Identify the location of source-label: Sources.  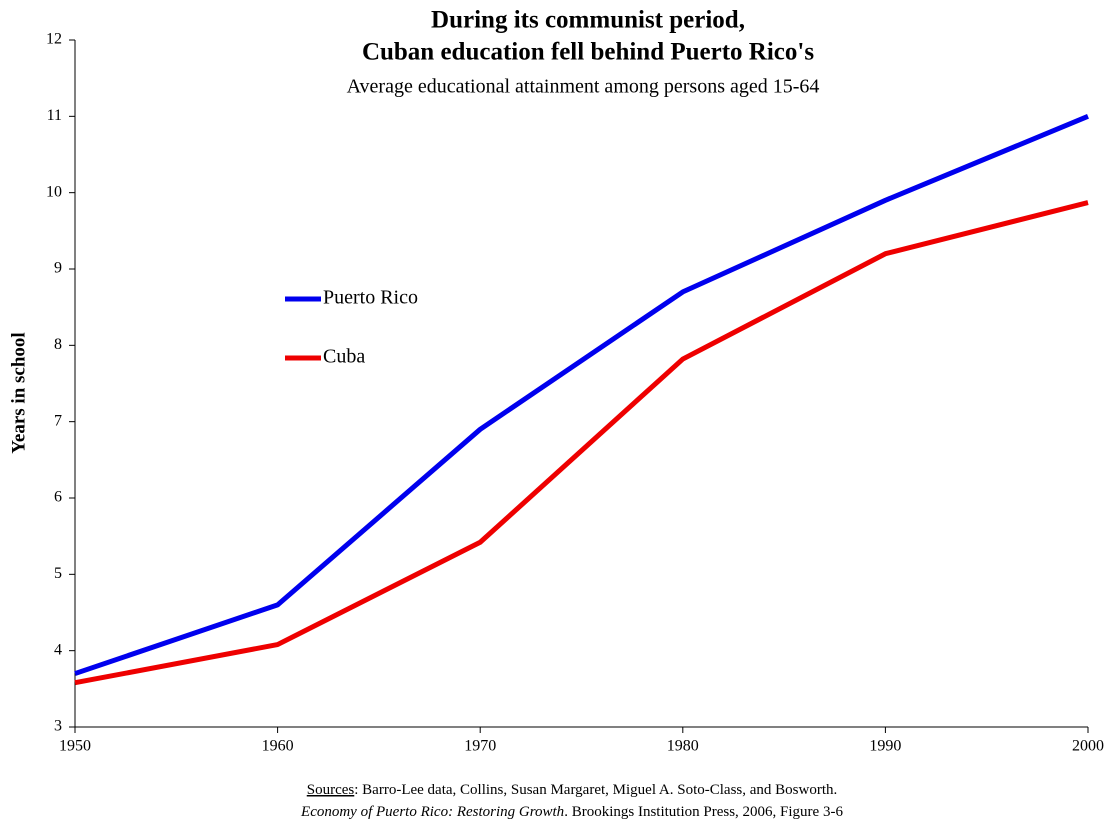
(331, 790).